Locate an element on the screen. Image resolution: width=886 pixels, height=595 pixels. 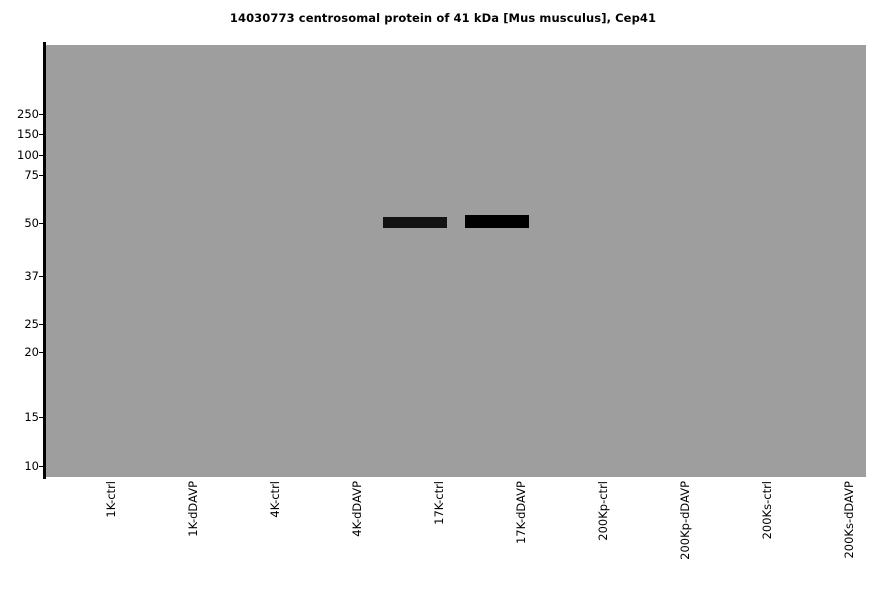
x-tick-label-lane-2: 1K-dDAVP is located at coordinates (193, 509).